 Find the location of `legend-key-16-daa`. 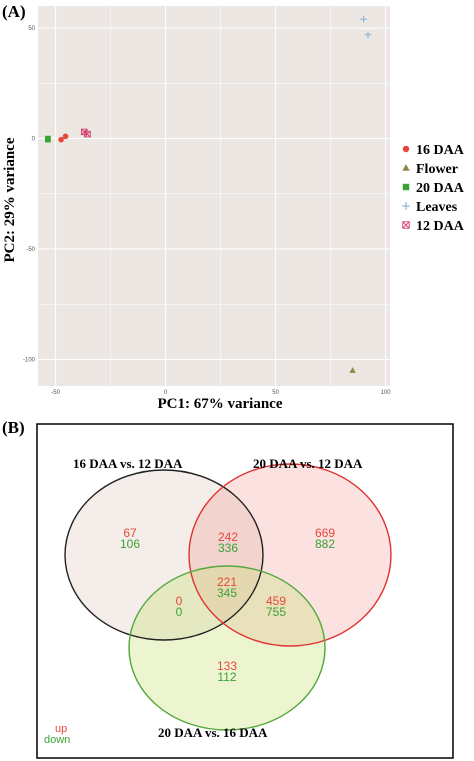

legend-key-16-daa is located at coordinates (406, 149).